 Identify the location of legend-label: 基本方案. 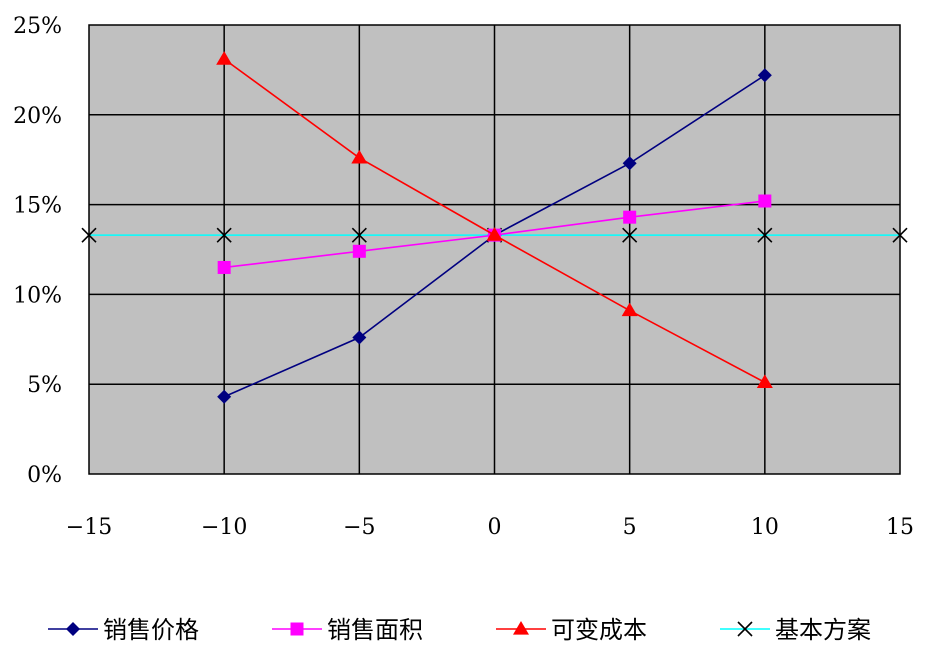
(823, 630).